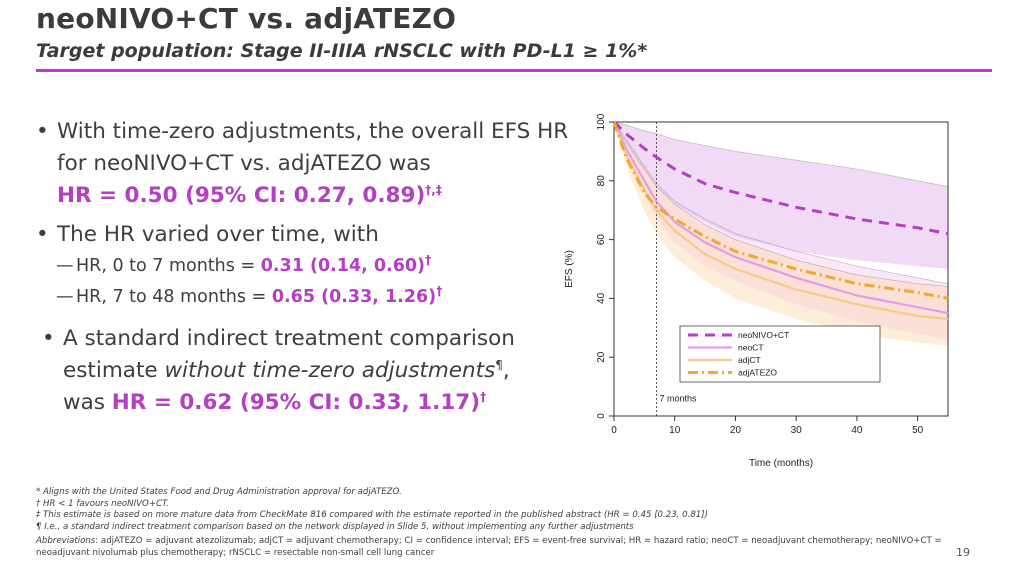  I want to click on y-tick-label: 0, so click(601, 416).